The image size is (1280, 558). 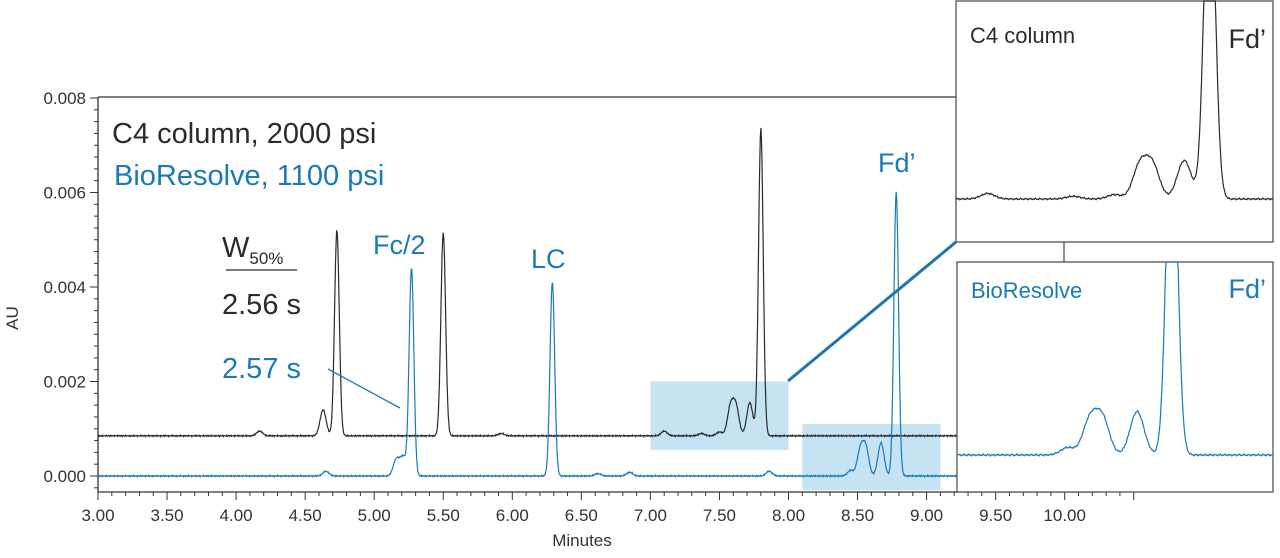 I want to click on x-tick-label: 9.00, so click(x=926, y=515).